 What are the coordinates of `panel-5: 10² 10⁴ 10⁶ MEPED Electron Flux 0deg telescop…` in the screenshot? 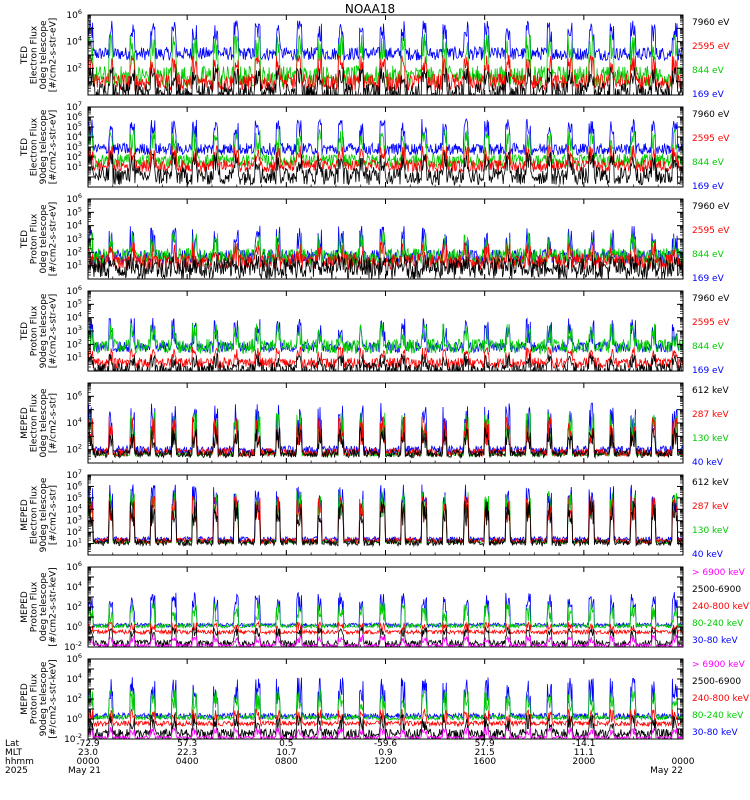 It's located at (374, 425).